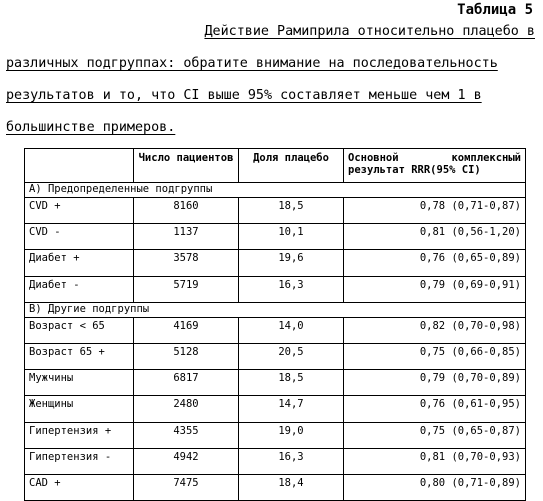 This screenshot has width=543, height=501. Describe the element at coordinates (79, 435) in the screenshot. I see `subgroup-name: Гипертензия +` at that location.